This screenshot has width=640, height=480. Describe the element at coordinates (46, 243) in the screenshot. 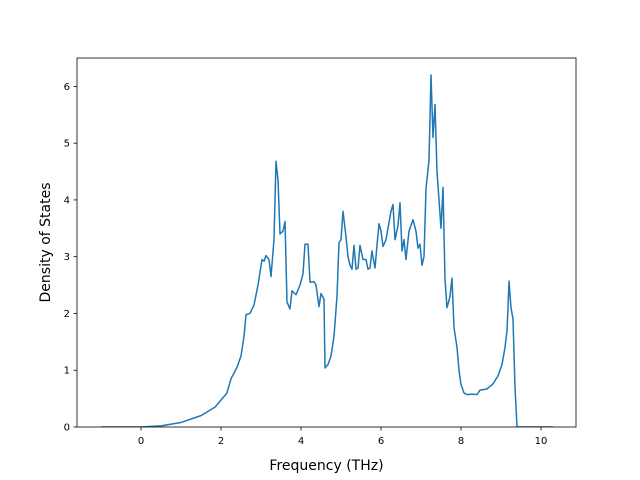

I see `y-axis-label: Density of States` at that location.